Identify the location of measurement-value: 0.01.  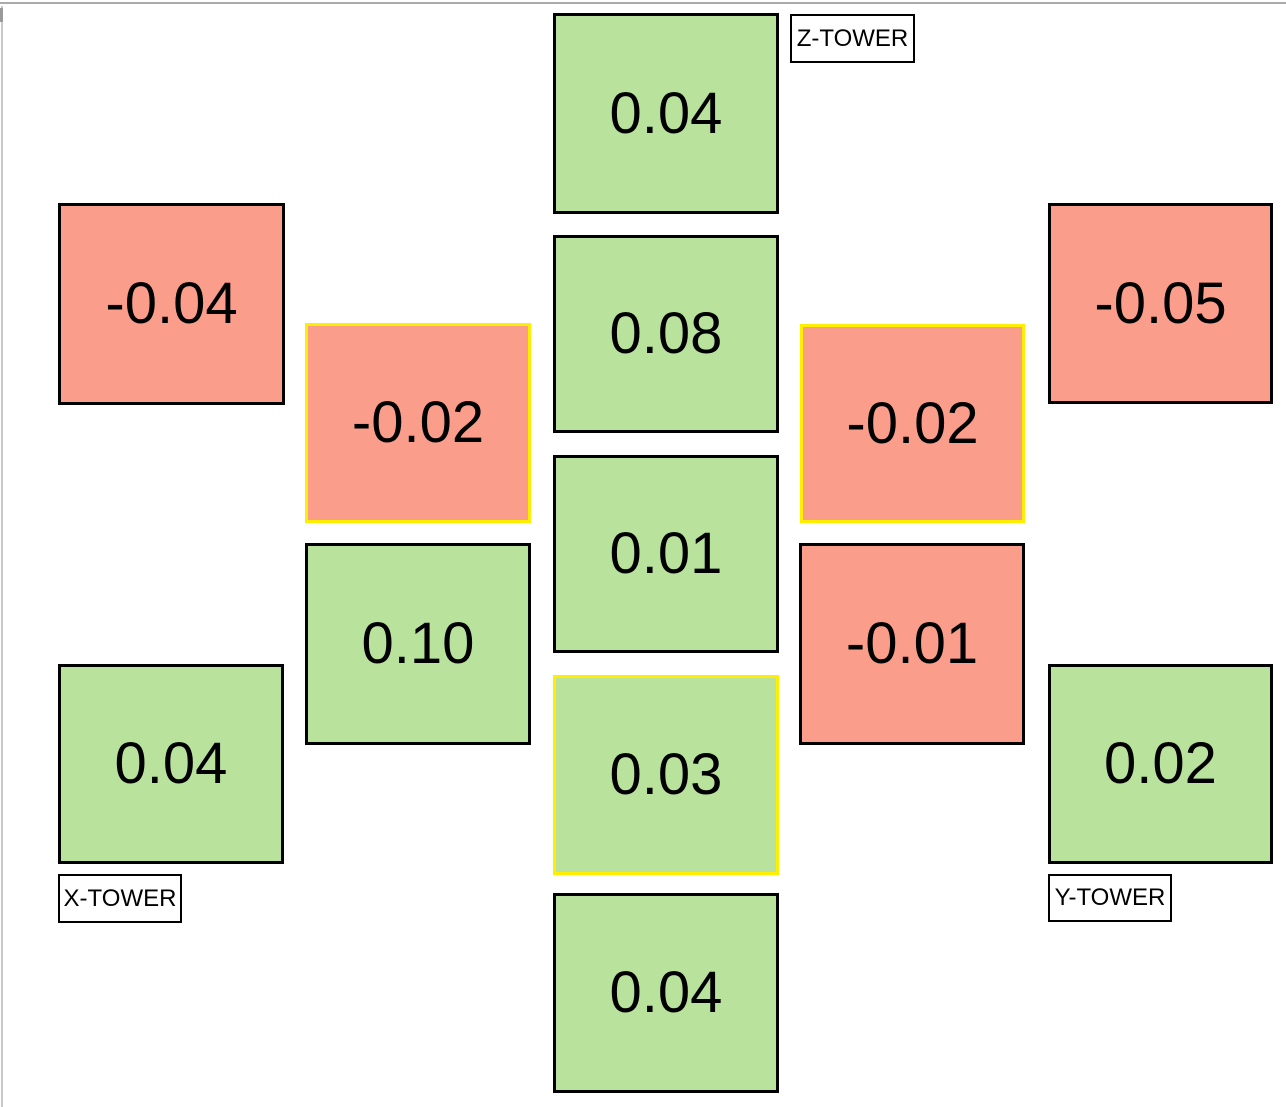
(666, 553).